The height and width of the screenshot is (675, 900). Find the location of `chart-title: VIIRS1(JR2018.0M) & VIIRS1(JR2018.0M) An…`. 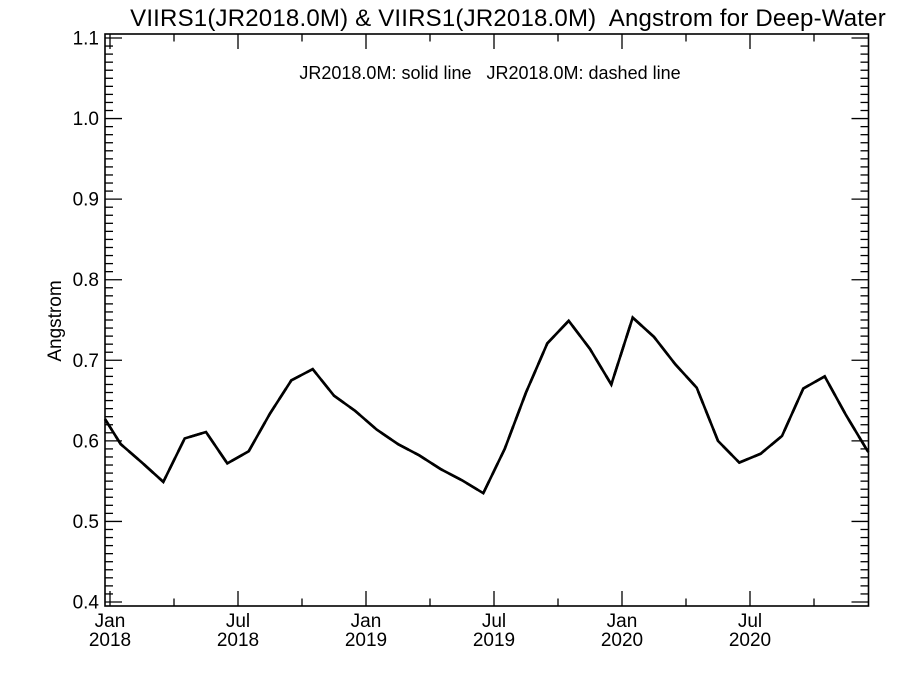

chart-title: VIIRS1(JR2018.0M) & VIIRS1(JR2018.0M) An… is located at coordinates (508, 18).